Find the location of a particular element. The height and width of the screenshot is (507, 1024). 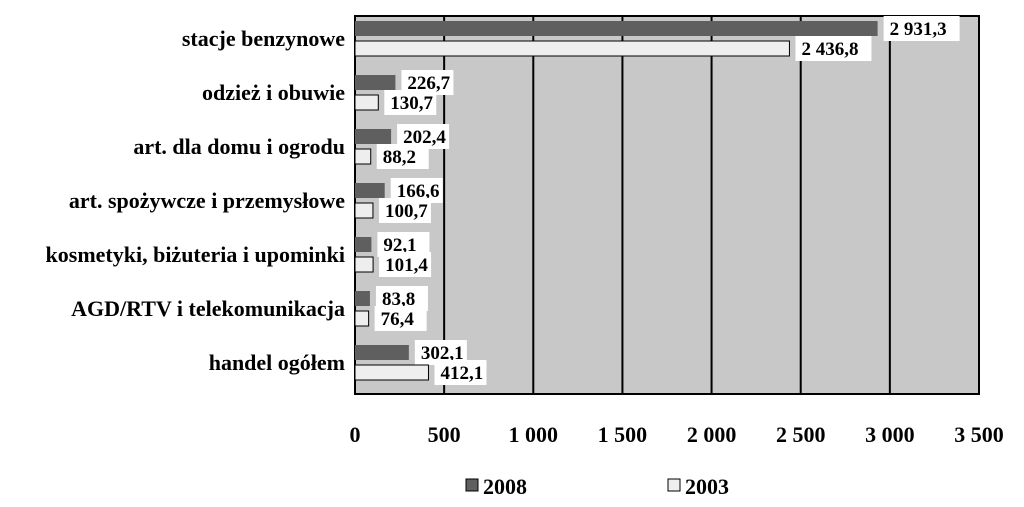

data-label: 88,2 is located at coordinates (399, 157).